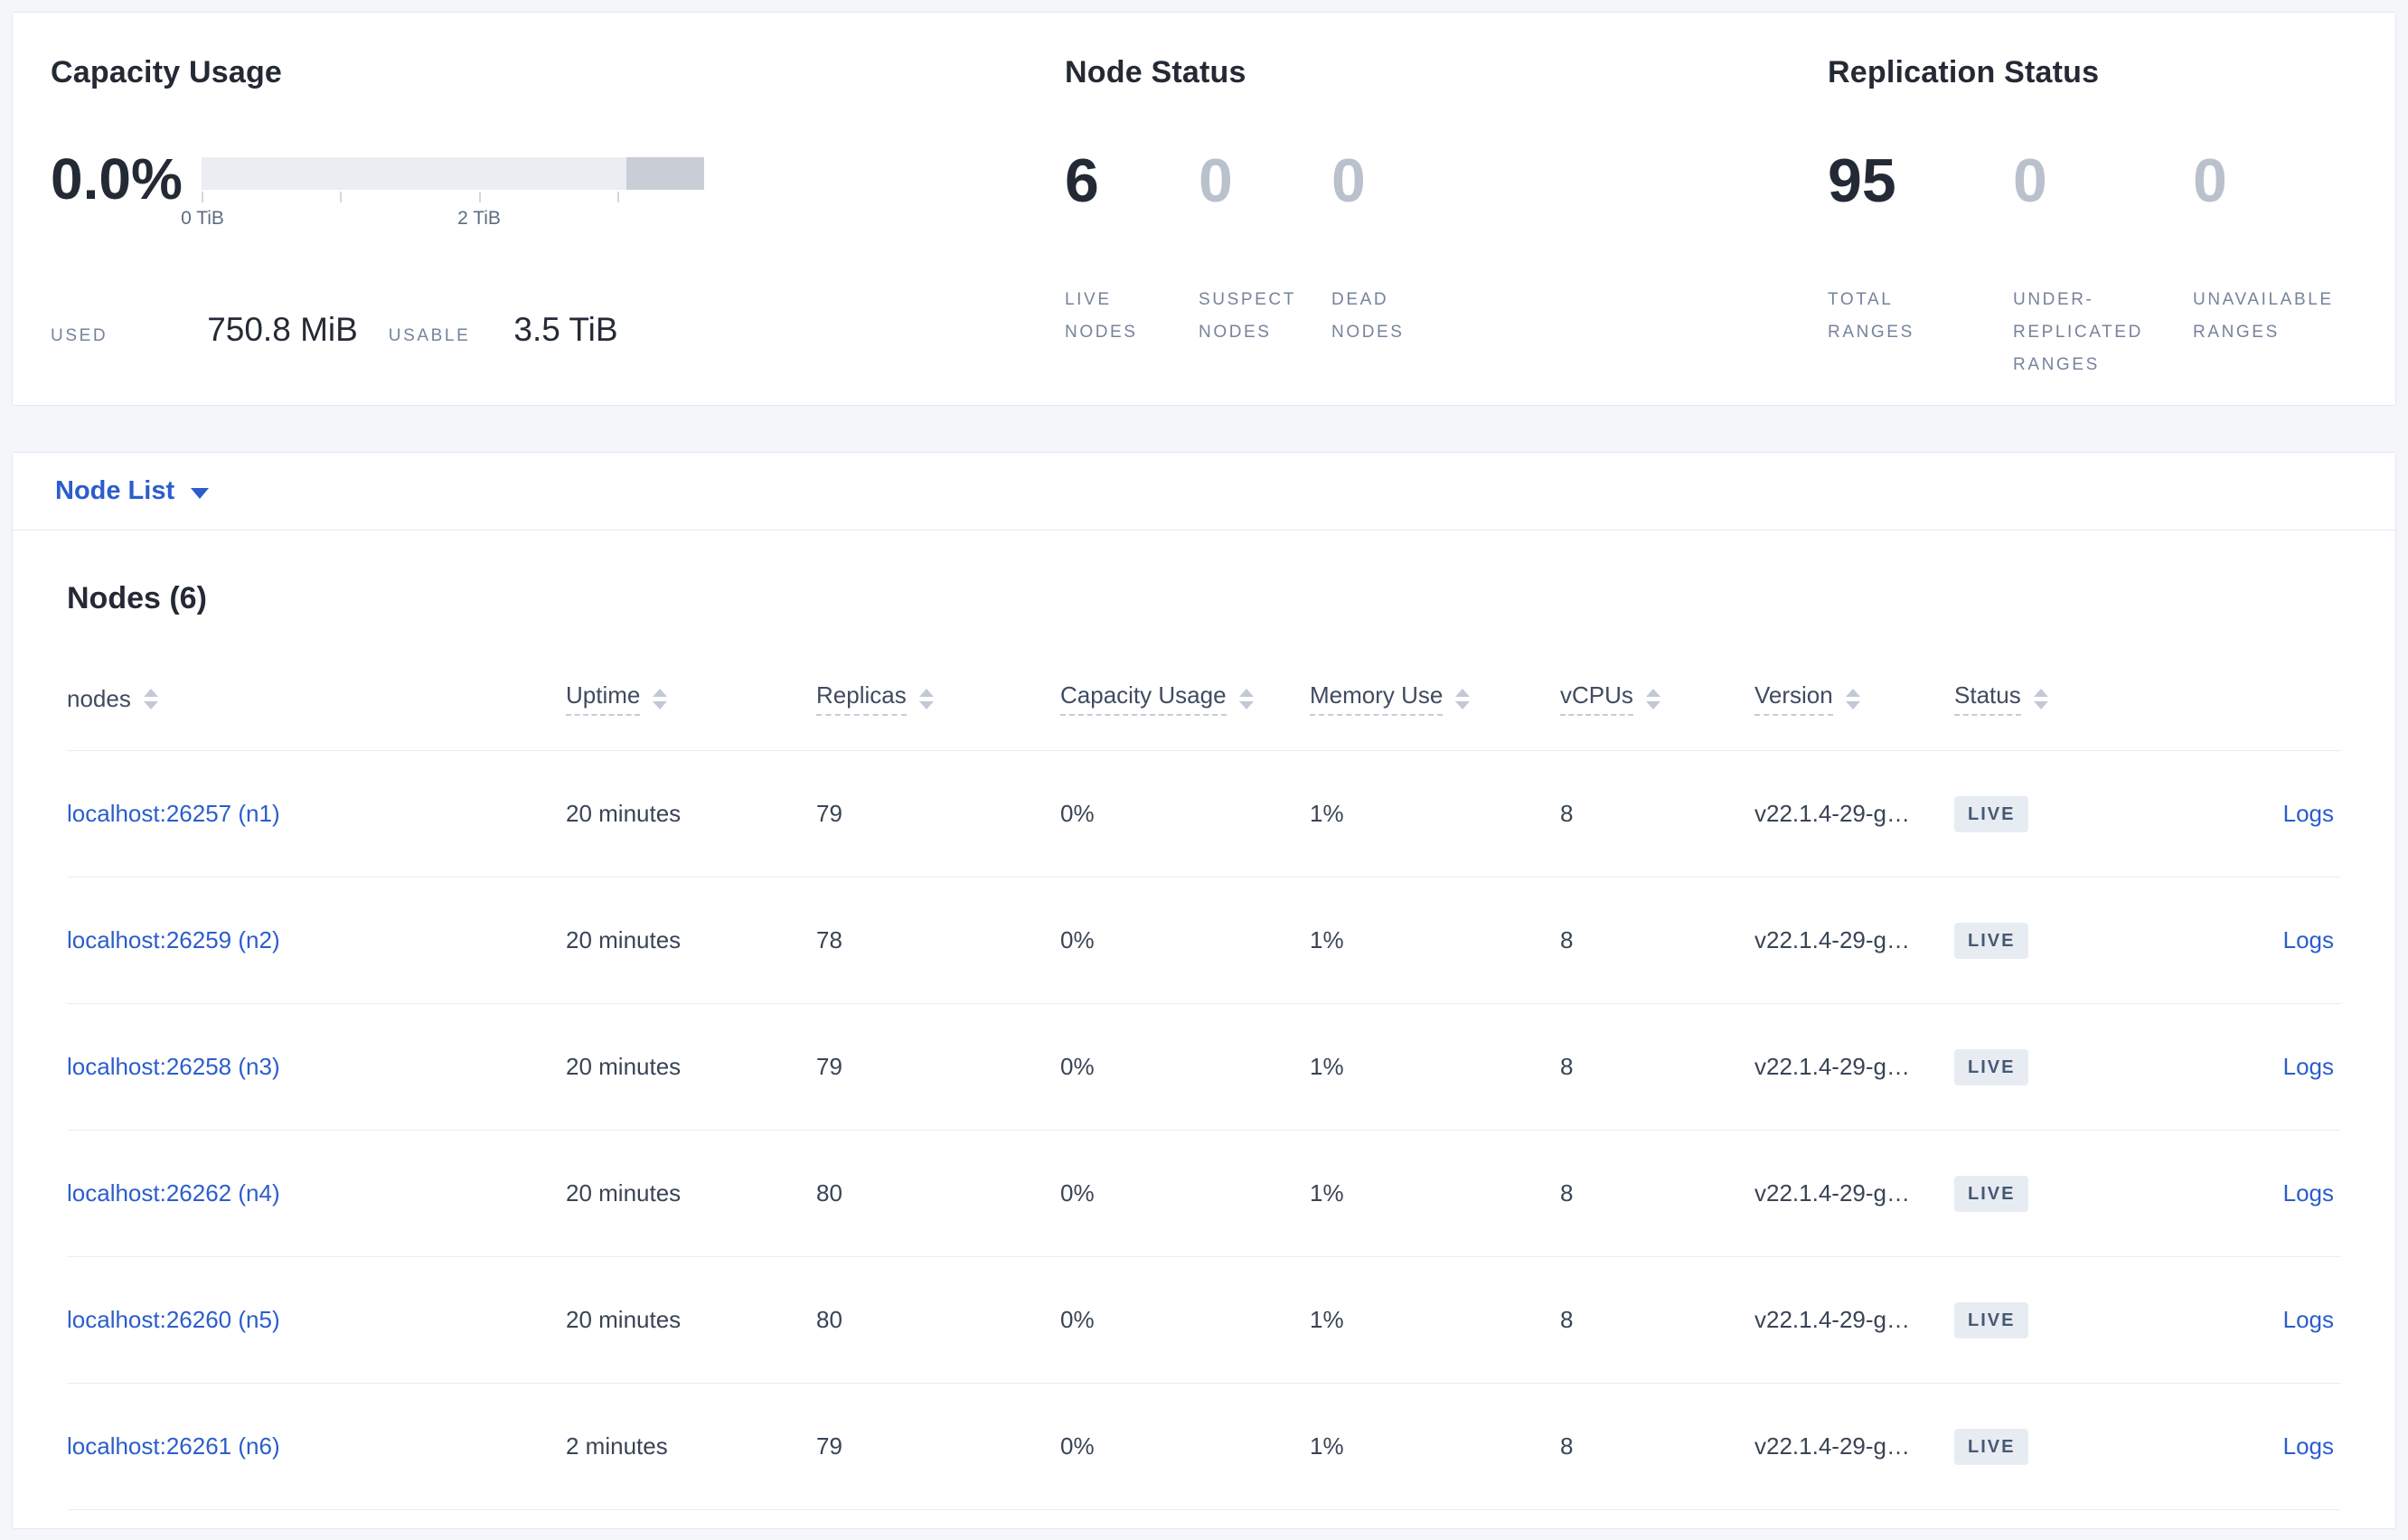 The height and width of the screenshot is (1540, 2408). Describe the element at coordinates (1987, 698) in the screenshot. I see `column-header-status-label: Status` at that location.